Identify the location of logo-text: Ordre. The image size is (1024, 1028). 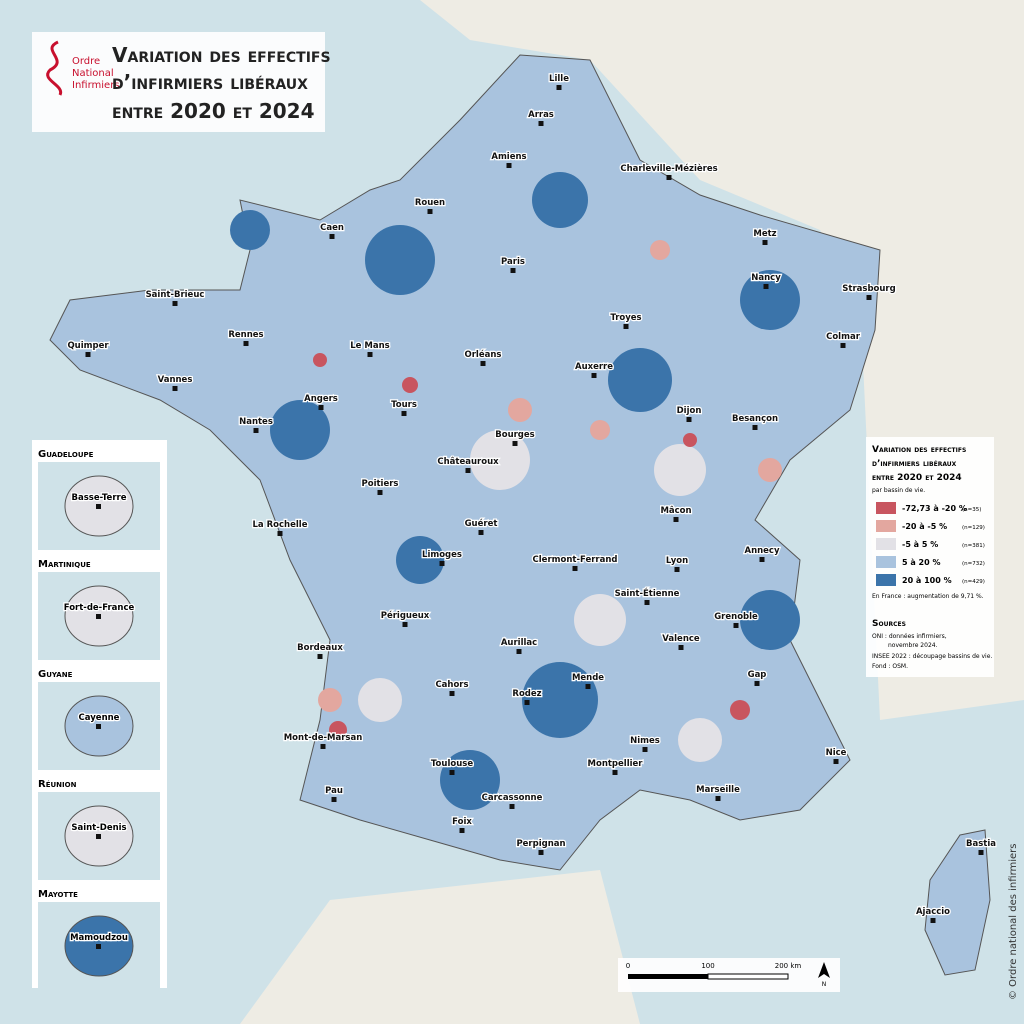
(86, 61).